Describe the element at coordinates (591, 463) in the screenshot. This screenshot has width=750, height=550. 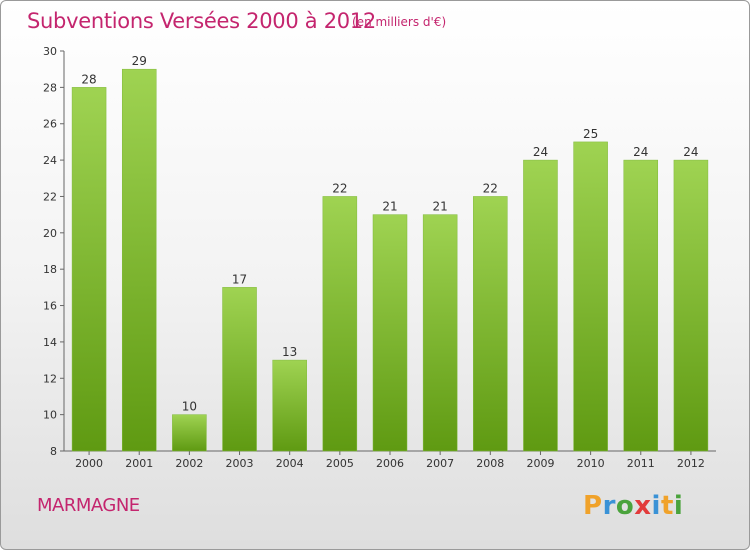
I see `x-tick-label-2010: 2010` at that location.